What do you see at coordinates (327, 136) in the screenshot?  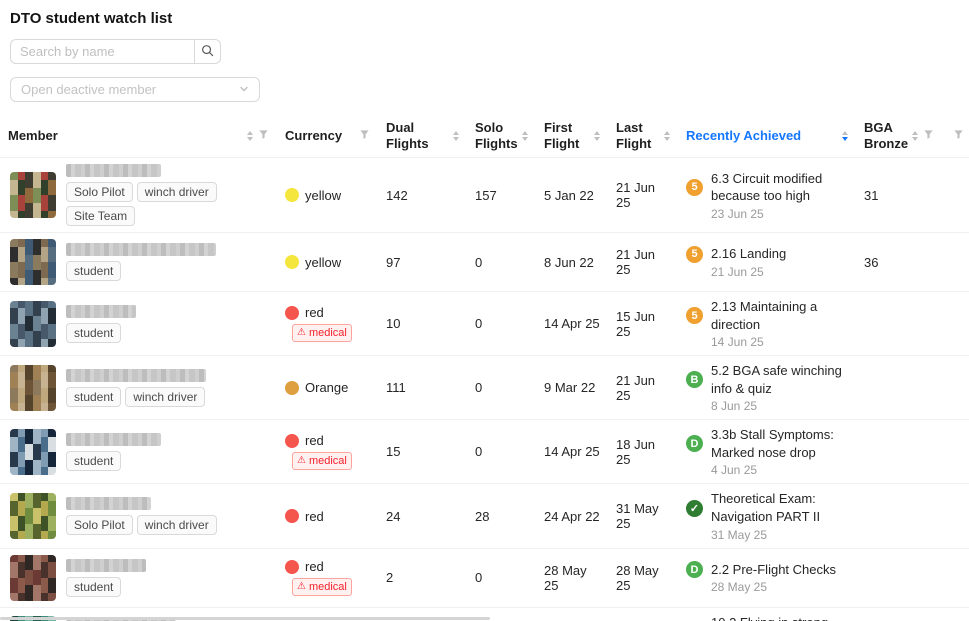 I see `column-header-currency: Currency` at bounding box center [327, 136].